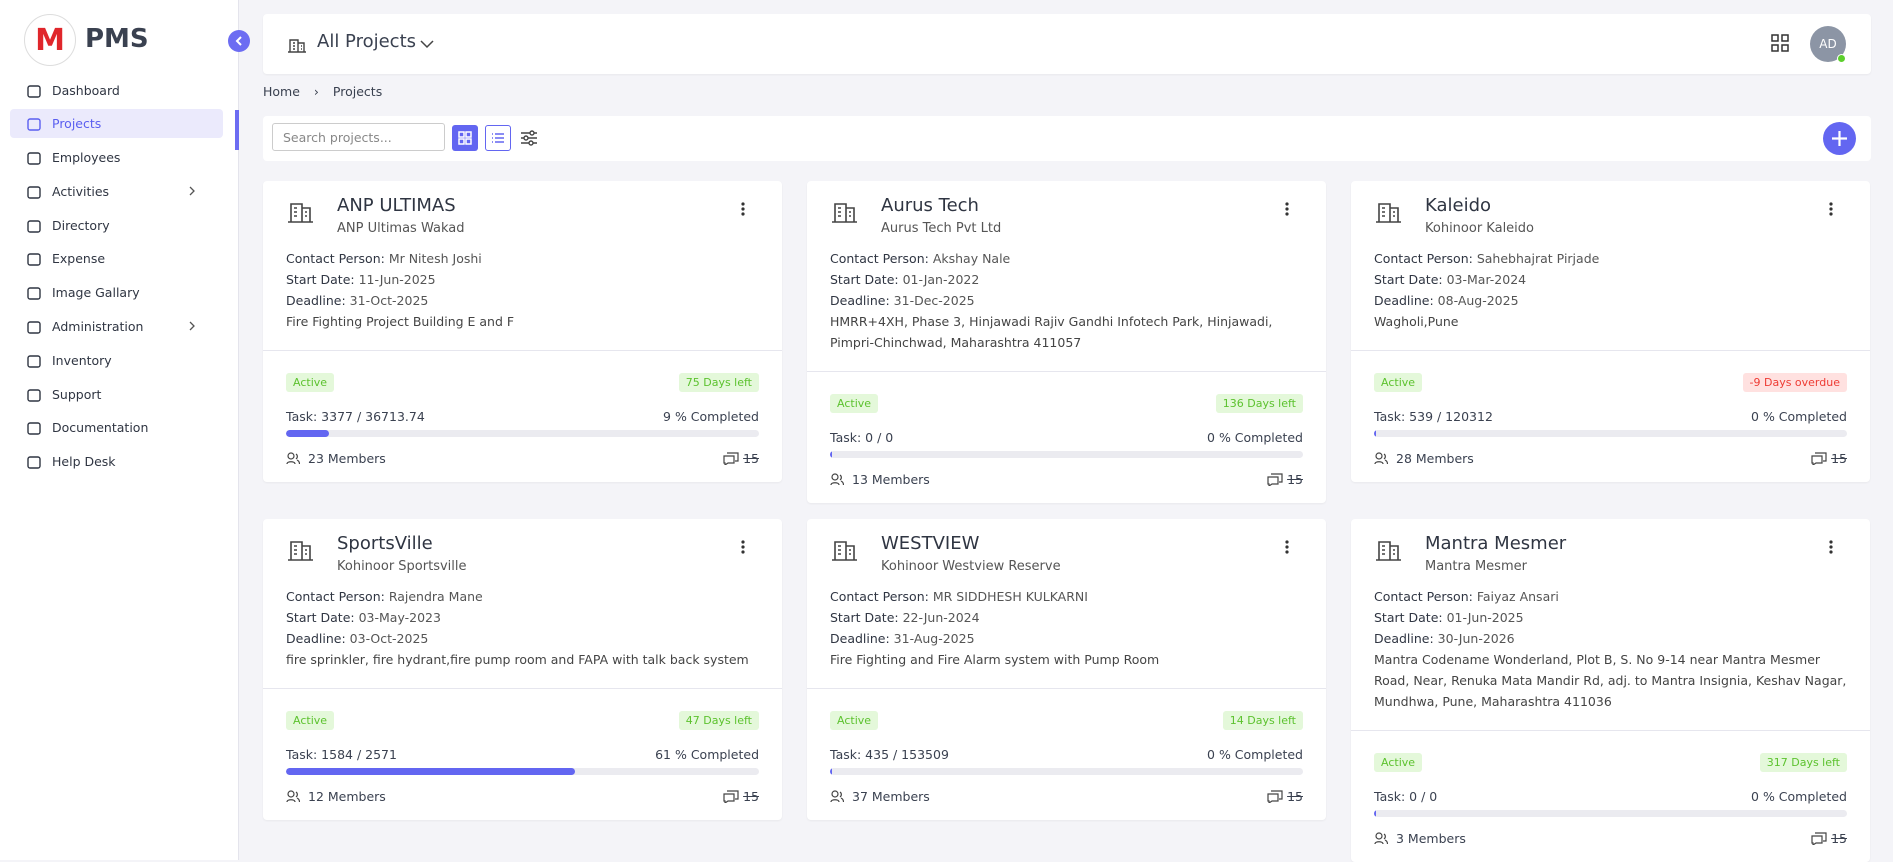 The image size is (1893, 862). What do you see at coordinates (1486, 279) in the screenshot?
I see `detail-value: 03-Mar-2024` at bounding box center [1486, 279].